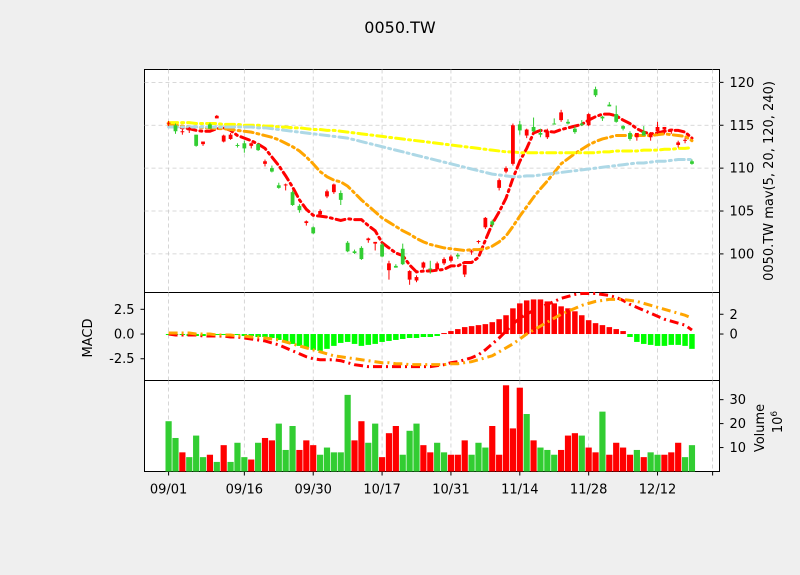  I want to click on macd-y-axis-label: MACD, so click(88, 338).